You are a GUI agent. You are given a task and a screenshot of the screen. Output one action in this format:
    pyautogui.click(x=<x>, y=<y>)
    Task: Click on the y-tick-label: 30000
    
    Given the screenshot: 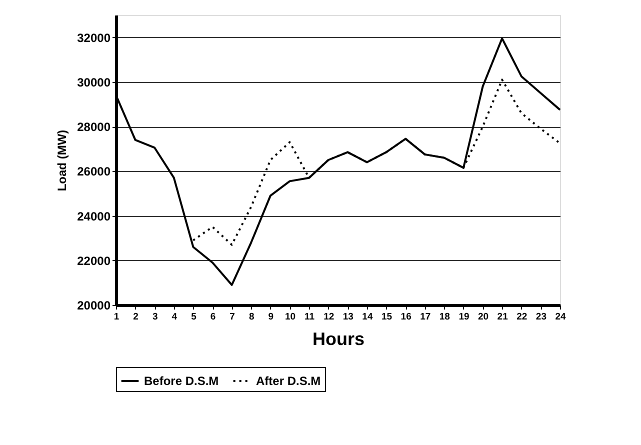 What is the action you would take?
    pyautogui.click(x=94, y=82)
    